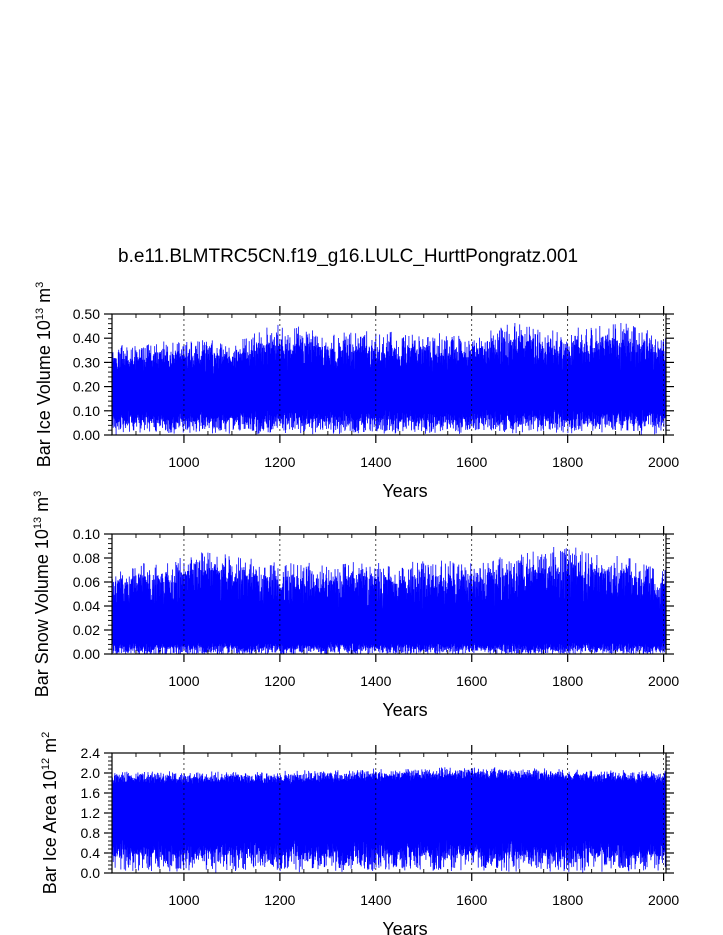  Describe the element at coordinates (46, 735) in the screenshot. I see `y-axis-title-unit-exponent: 2` at that location.